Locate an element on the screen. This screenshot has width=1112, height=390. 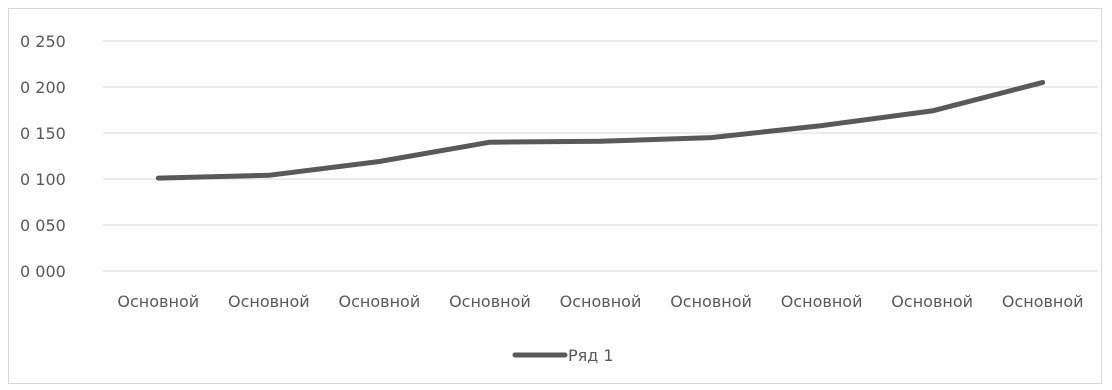
legend: Ряд 1 is located at coordinates (563, 355).